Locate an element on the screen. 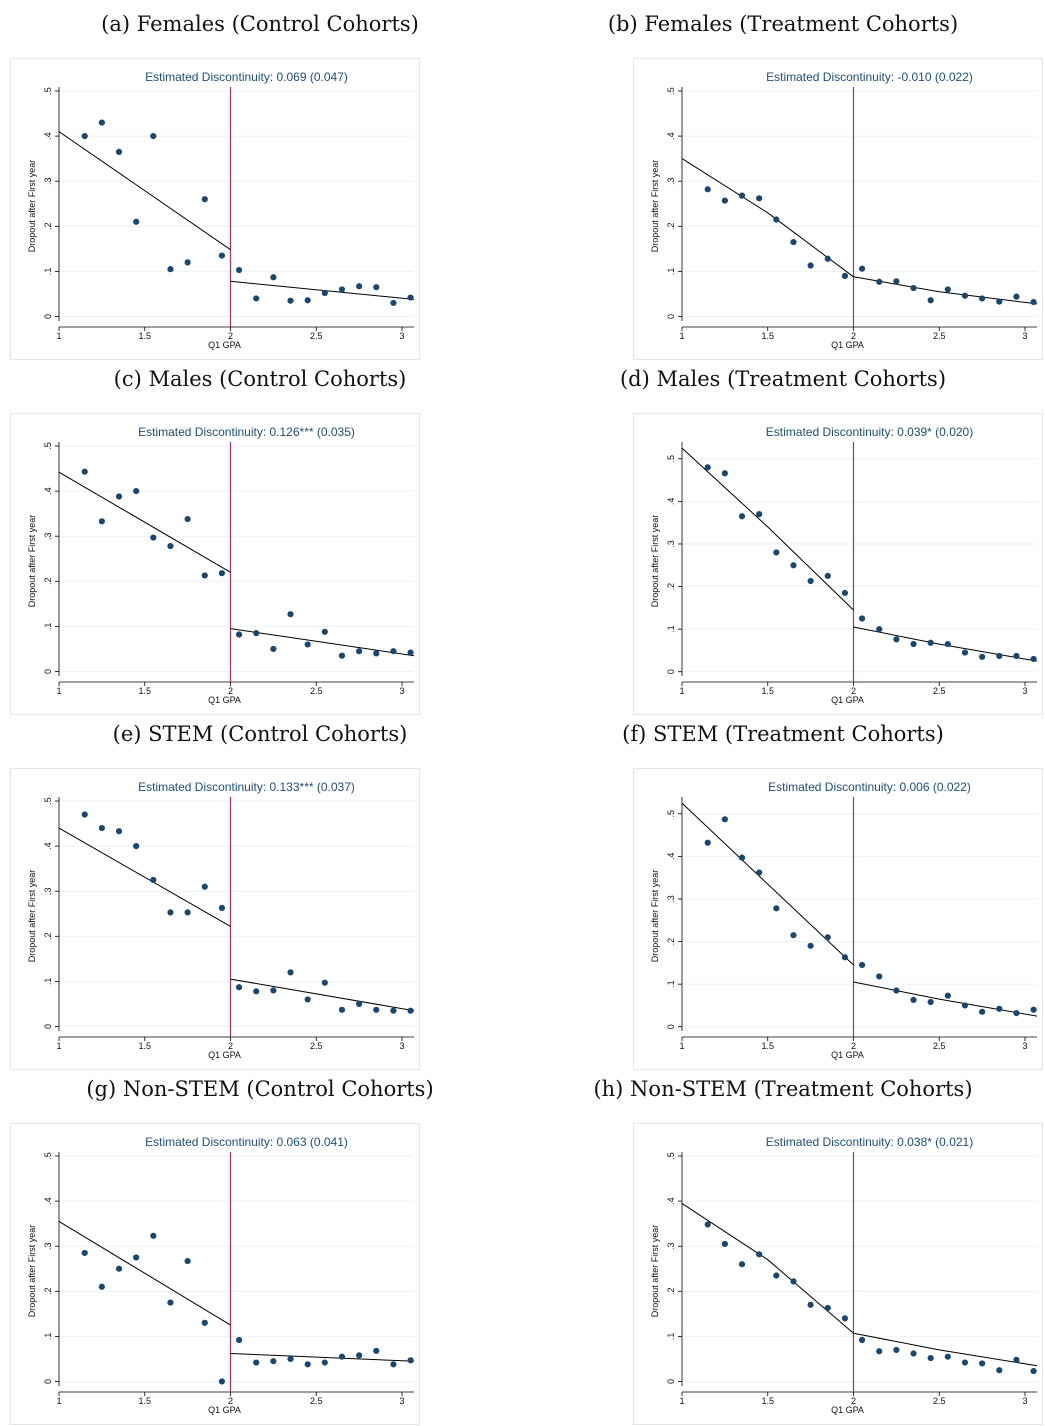 Image resolution: width=1045 pixels, height=1426 pixels. discontinuity-title: Estimated Discontinuity: -0.010 (0.022) is located at coordinates (869, 77).